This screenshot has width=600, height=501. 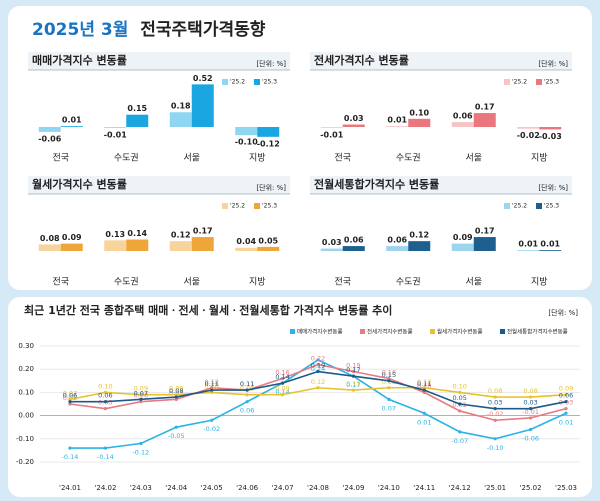 I want to click on header-date: 2025년 3월, so click(x=80, y=30).